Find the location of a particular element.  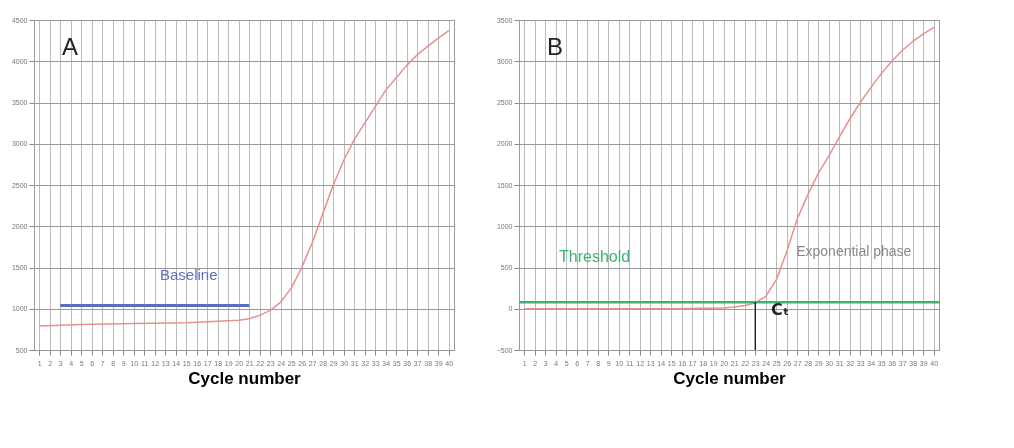

annotation: Cₜ is located at coordinates (780, 309).